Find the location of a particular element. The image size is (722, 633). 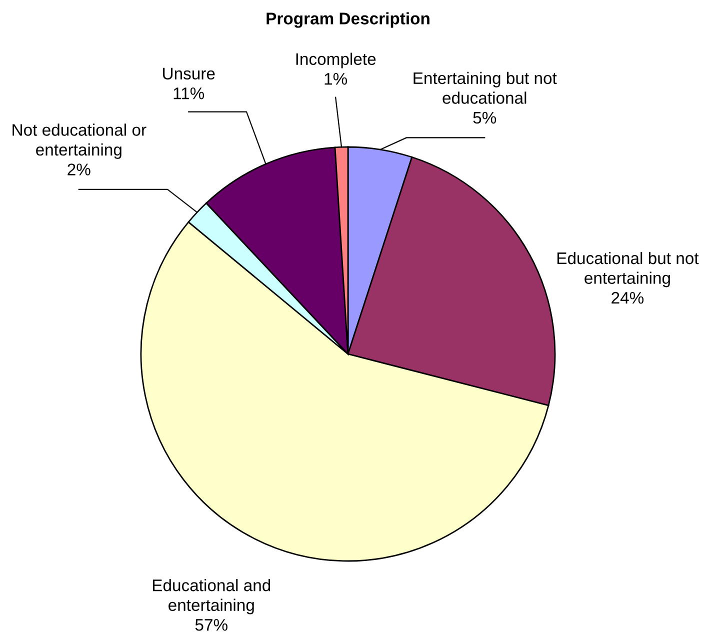

data-label: 24% is located at coordinates (628, 298).